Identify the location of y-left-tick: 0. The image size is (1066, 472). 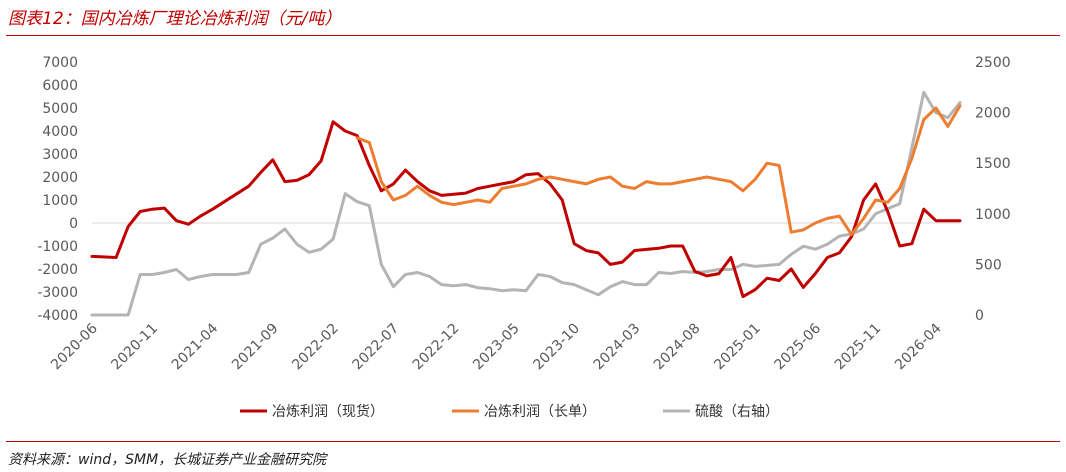
(73, 224).